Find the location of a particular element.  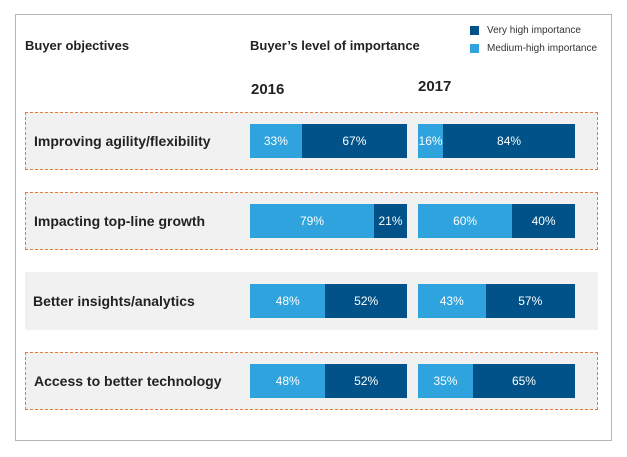

bar-segment-very-high: 65% is located at coordinates (523, 381).